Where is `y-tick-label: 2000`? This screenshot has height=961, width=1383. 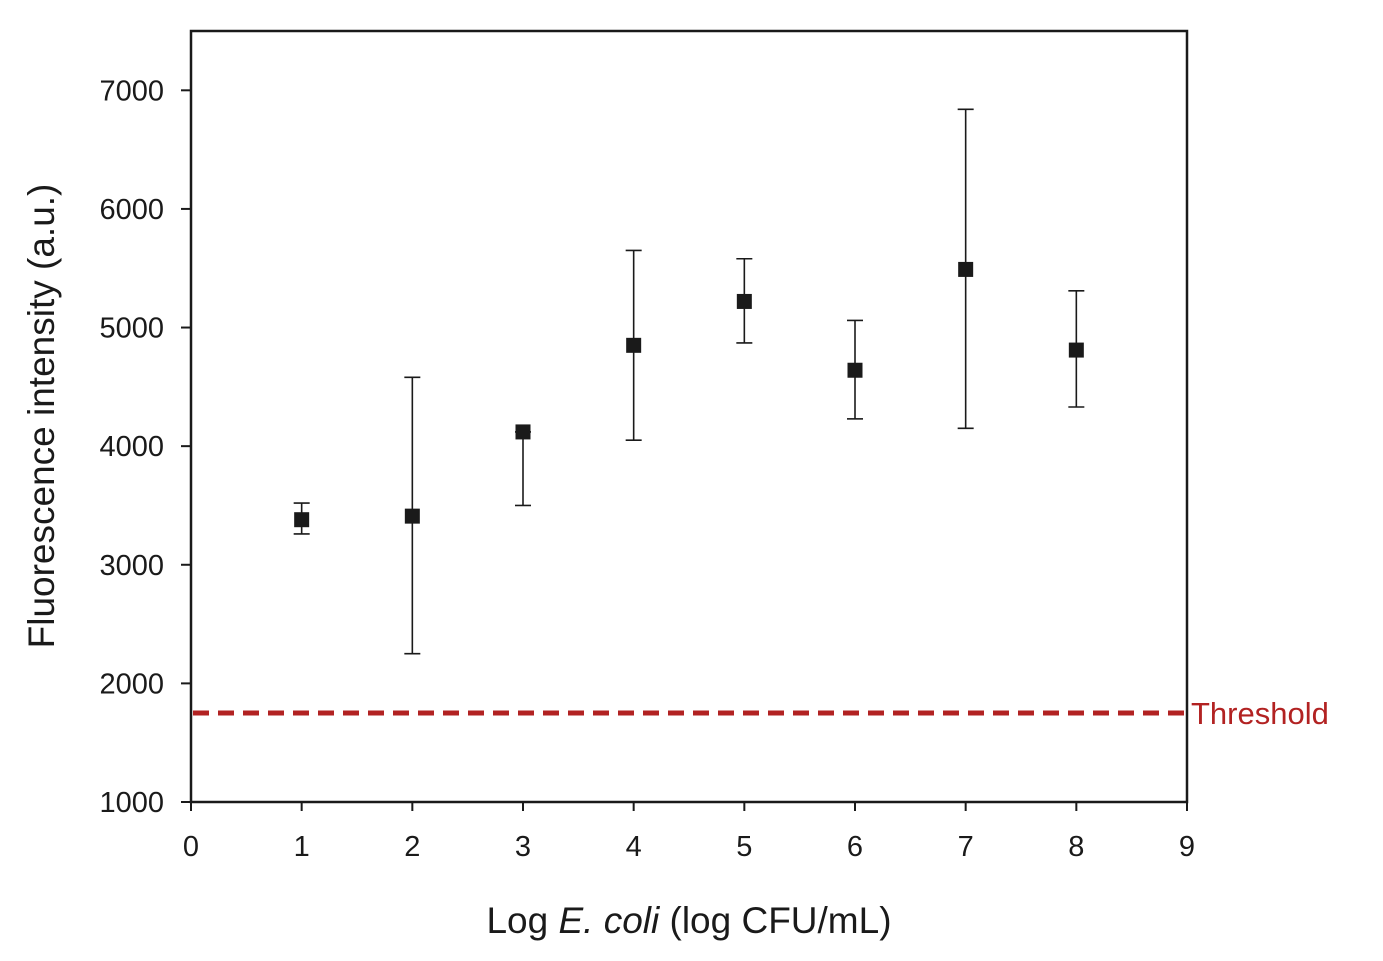 y-tick-label: 2000 is located at coordinates (131, 684).